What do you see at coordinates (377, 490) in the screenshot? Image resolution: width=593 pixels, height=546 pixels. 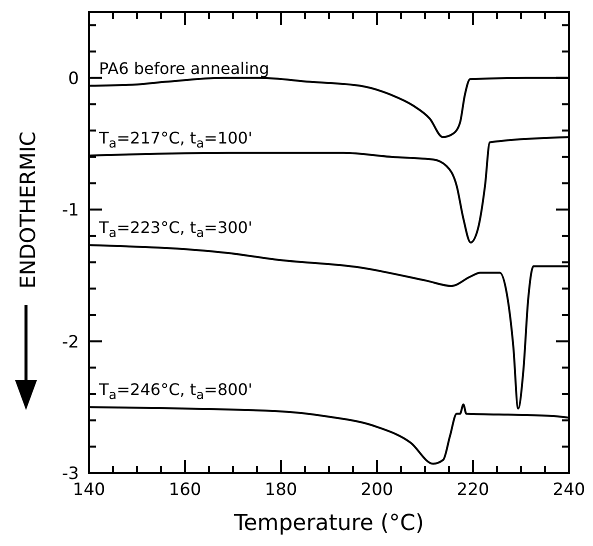 I see `x-tick-label: 200` at bounding box center [377, 490].